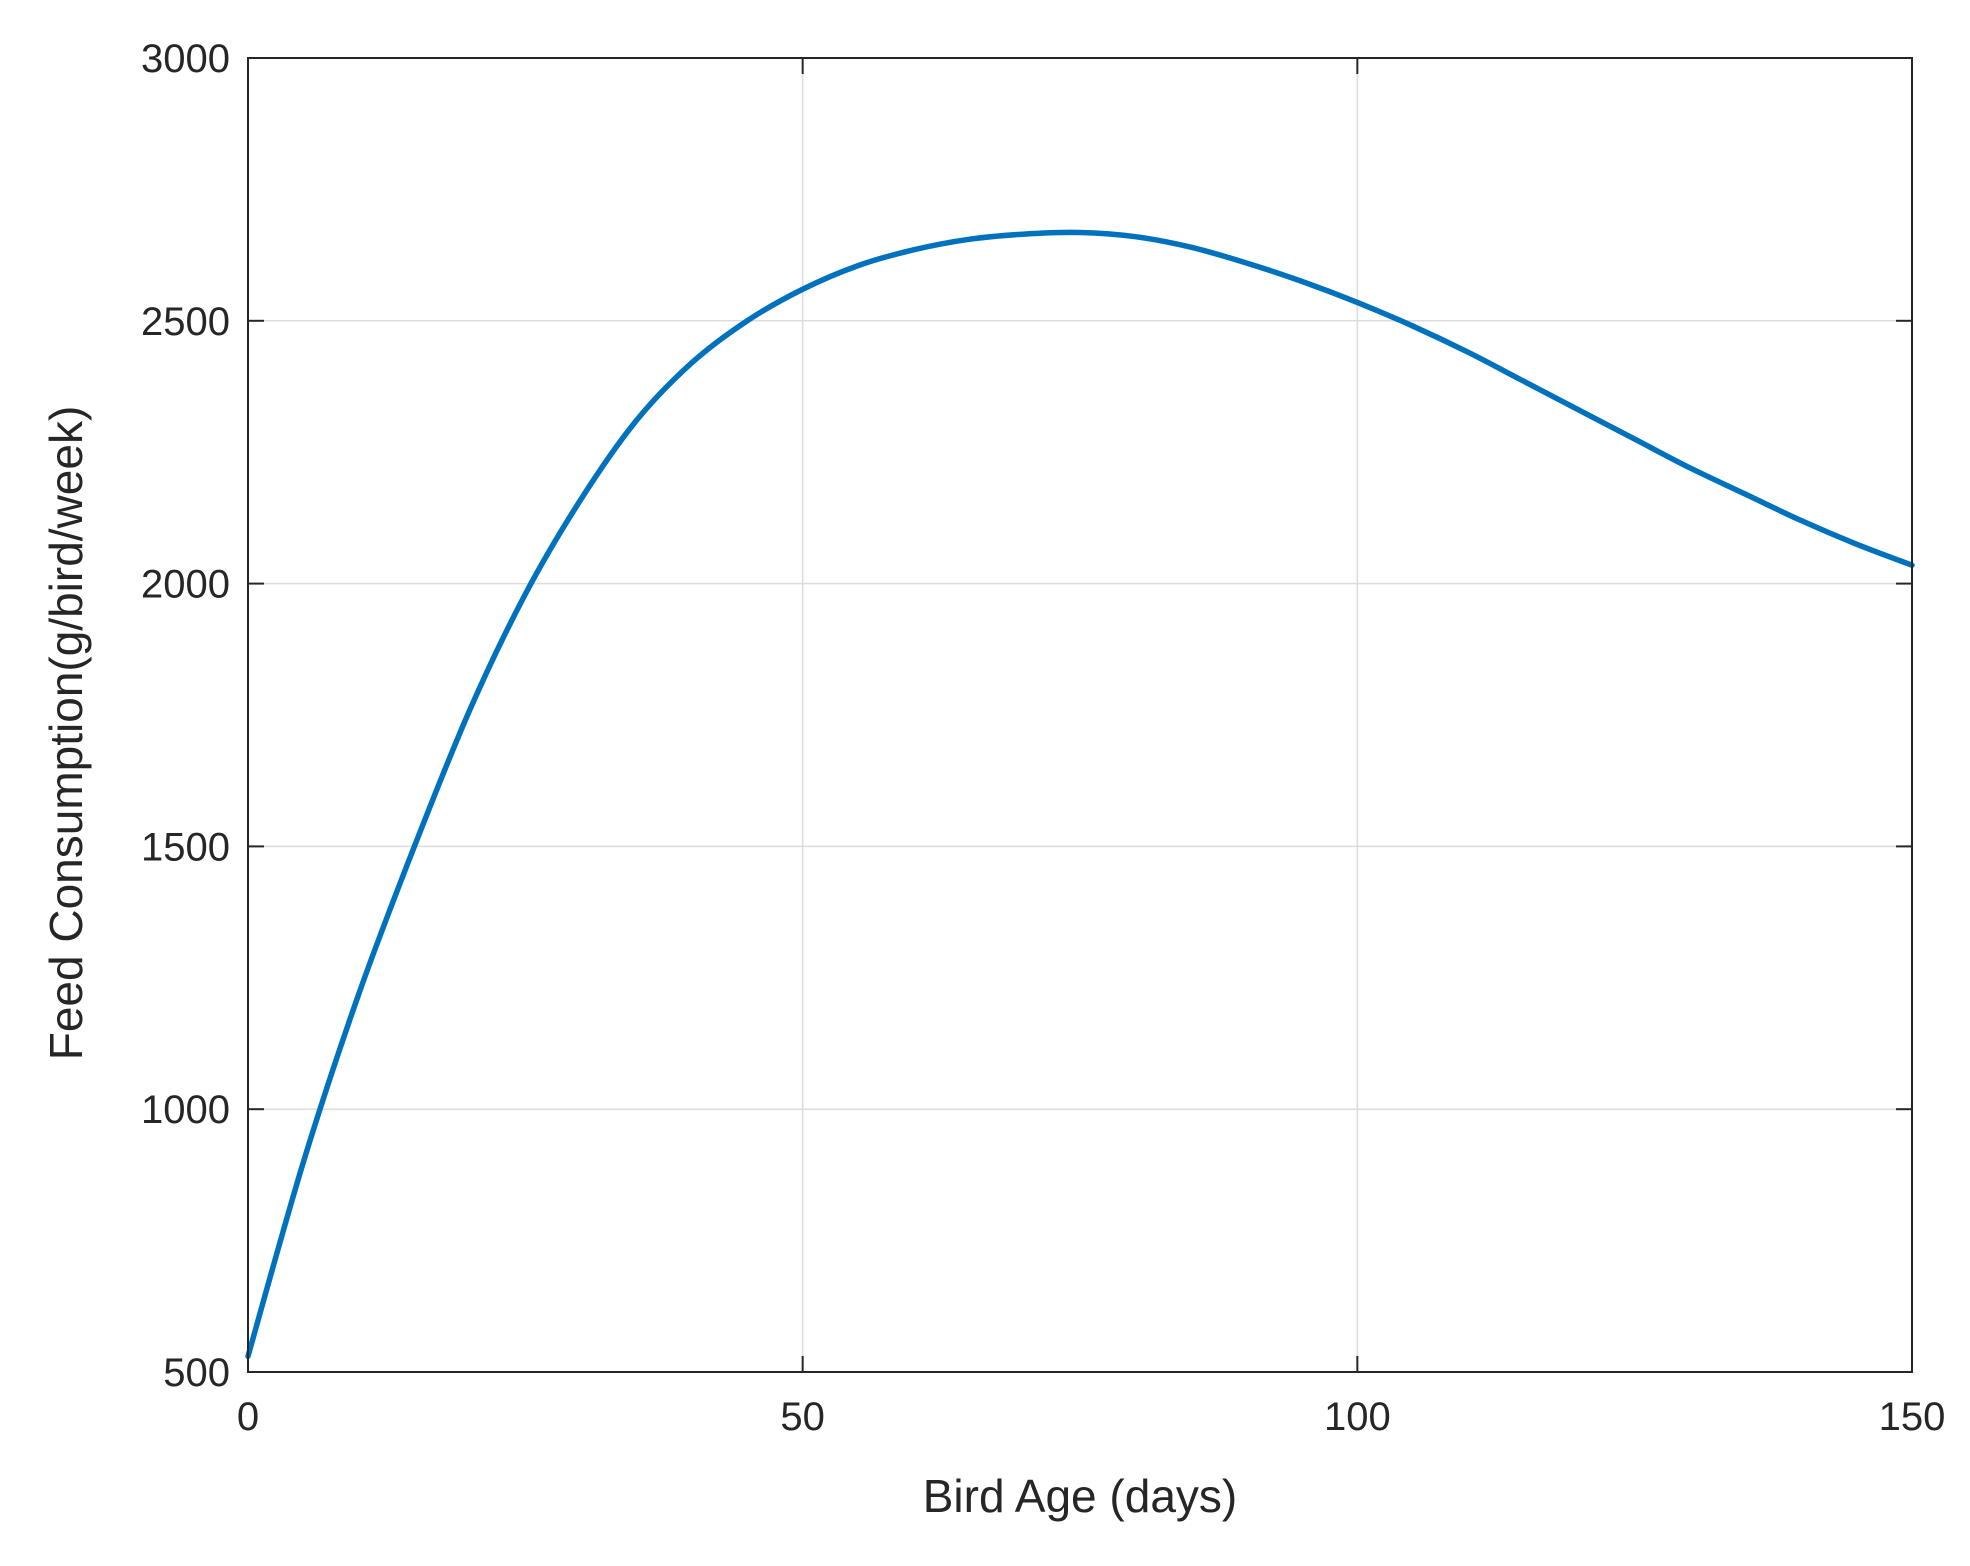  What do you see at coordinates (1091, 1417) in the screenshot?
I see `x-tick-labels: 0 50 100 150` at bounding box center [1091, 1417].